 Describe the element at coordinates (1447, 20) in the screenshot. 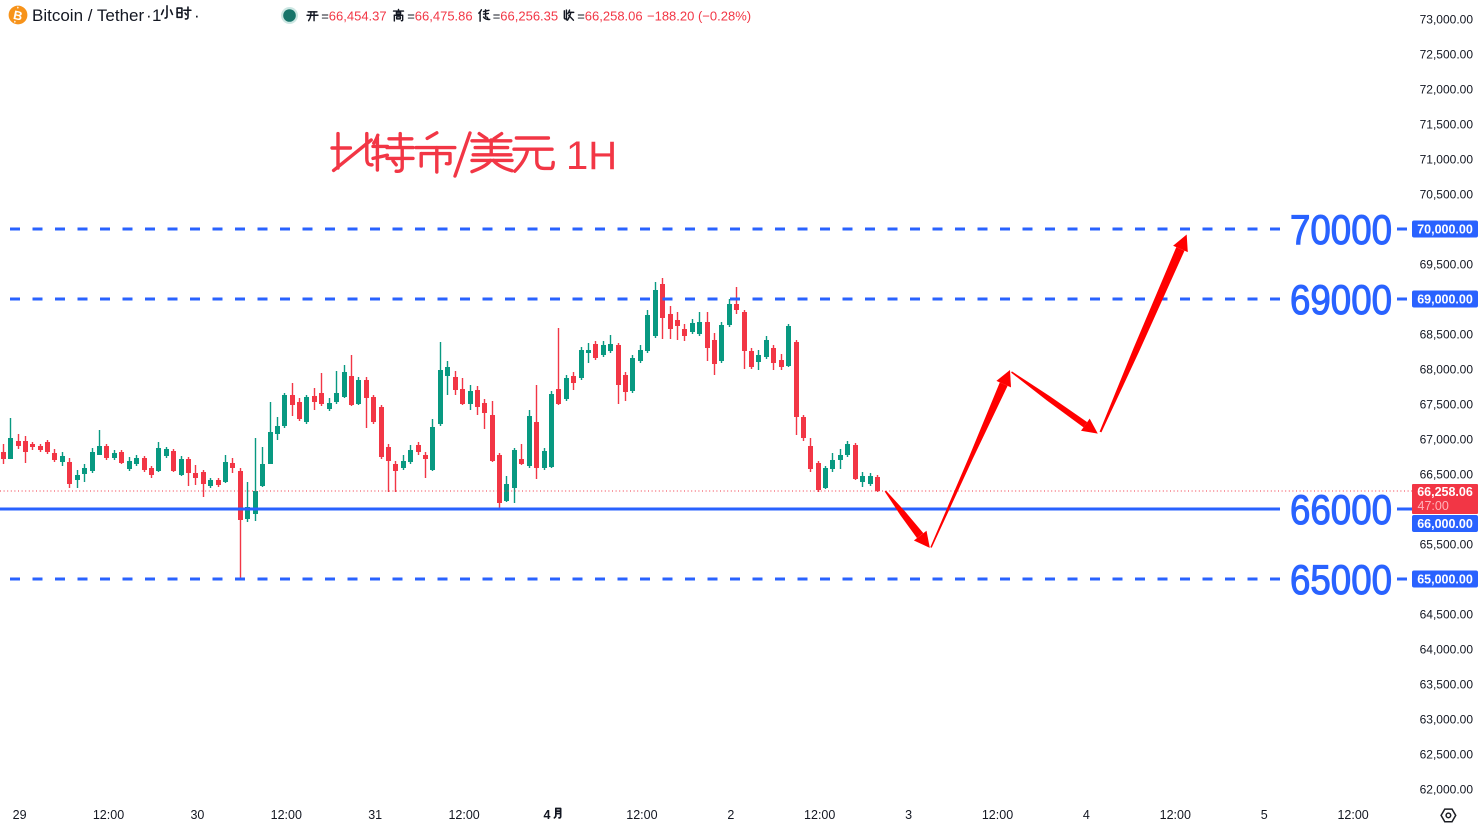

I see `svg-text: 73,000.00` at that location.